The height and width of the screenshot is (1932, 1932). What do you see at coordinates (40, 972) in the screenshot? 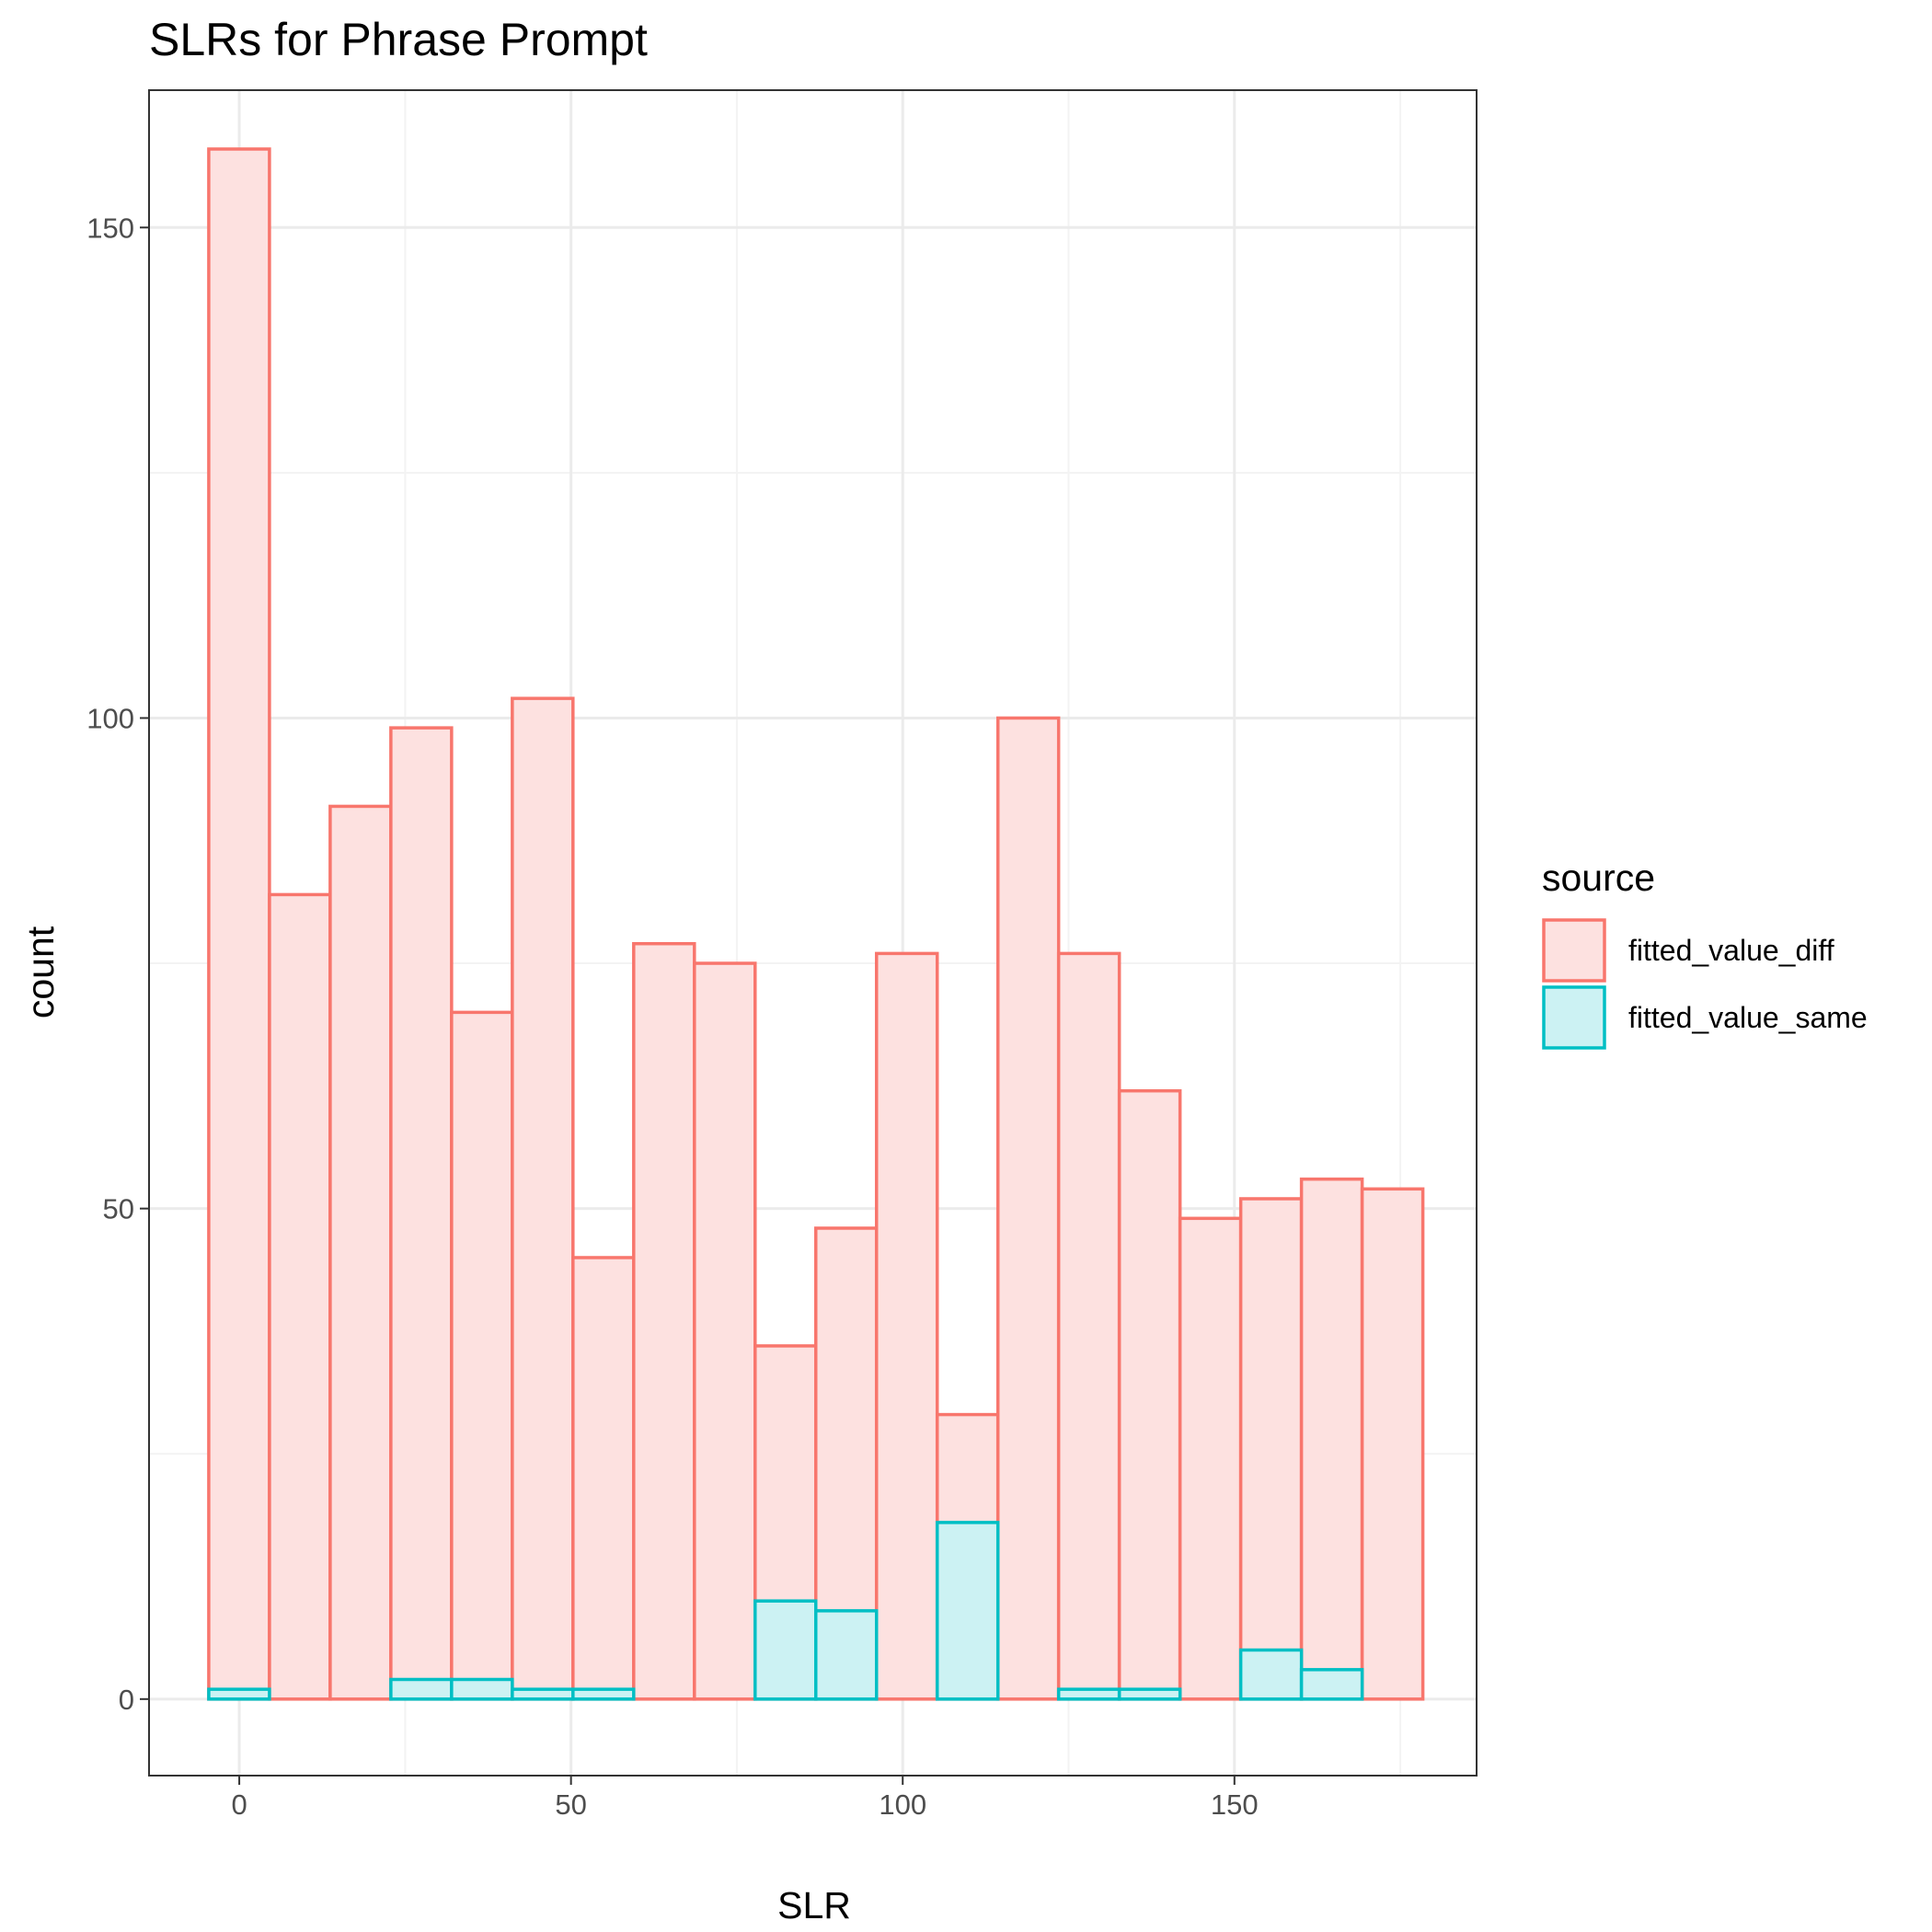
I see `y-axis-title: count` at bounding box center [40, 972].